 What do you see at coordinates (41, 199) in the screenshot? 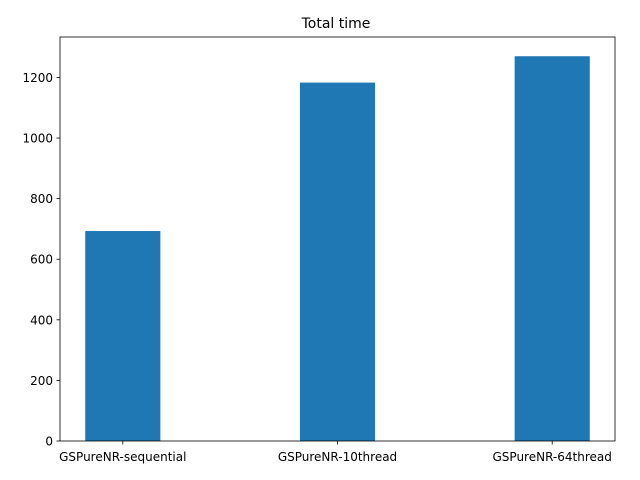
I see `y-tick-label: 800` at bounding box center [41, 199].